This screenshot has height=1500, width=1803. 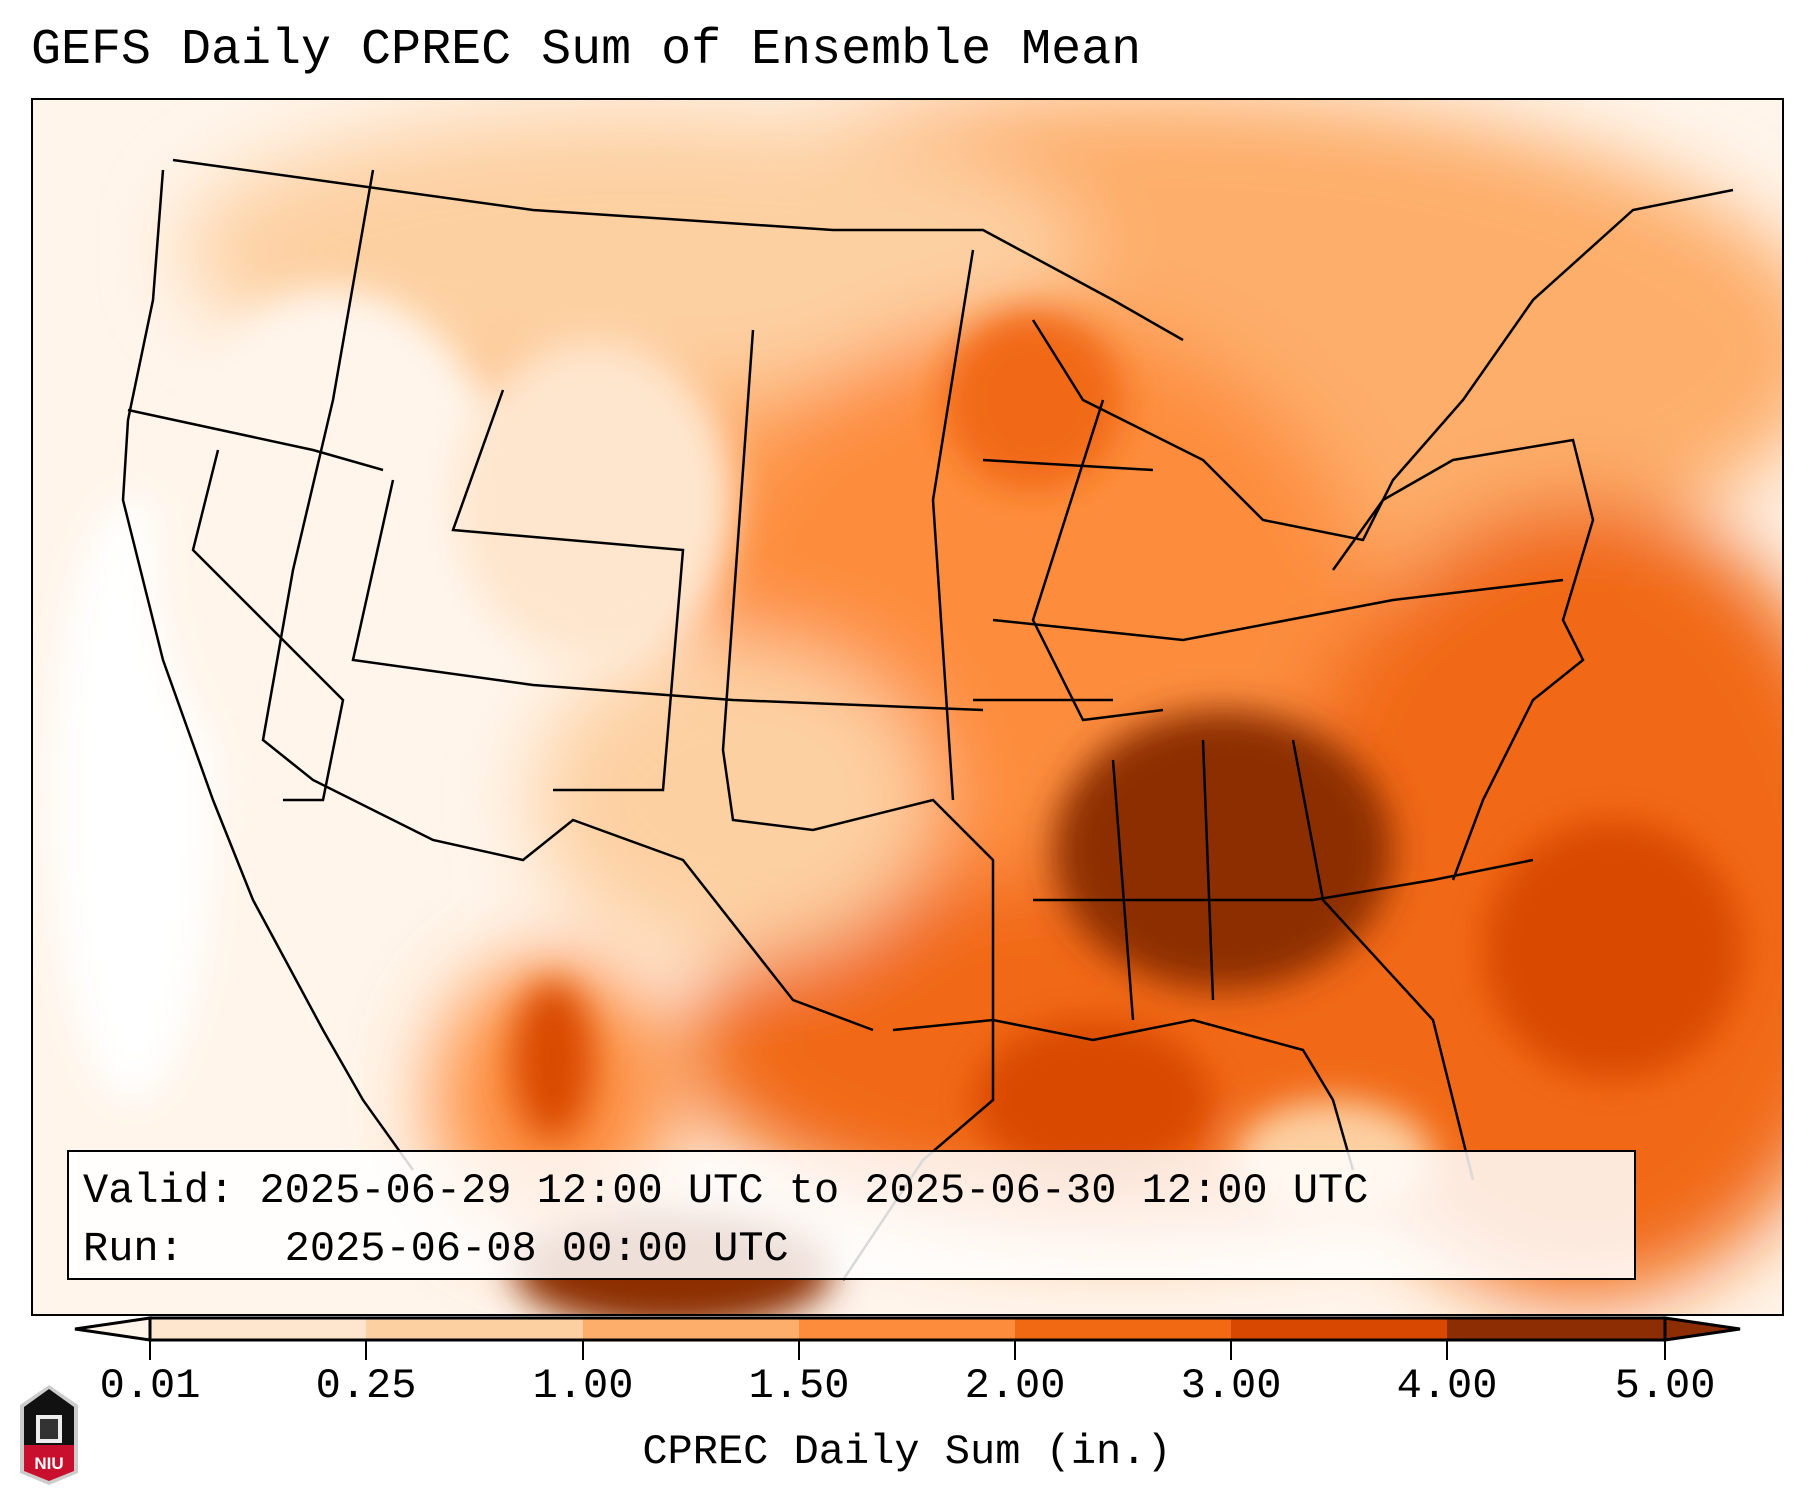 What do you see at coordinates (907, 1452) in the screenshot?
I see `colorbar-label: CPREC Daily Sum (in.)` at bounding box center [907, 1452].